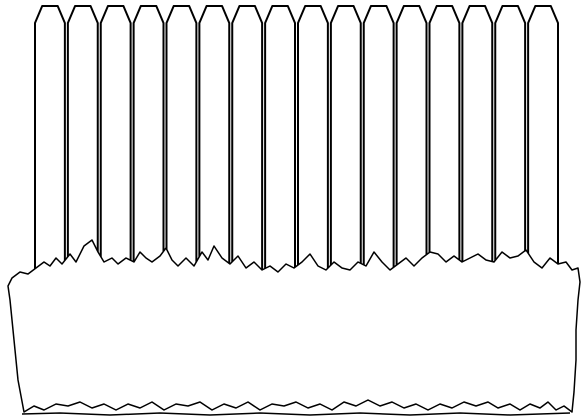 This screenshot has width=582, height=419. Describe the element at coordinates (296, 414) in the screenshot. I see `ground-line` at that location.